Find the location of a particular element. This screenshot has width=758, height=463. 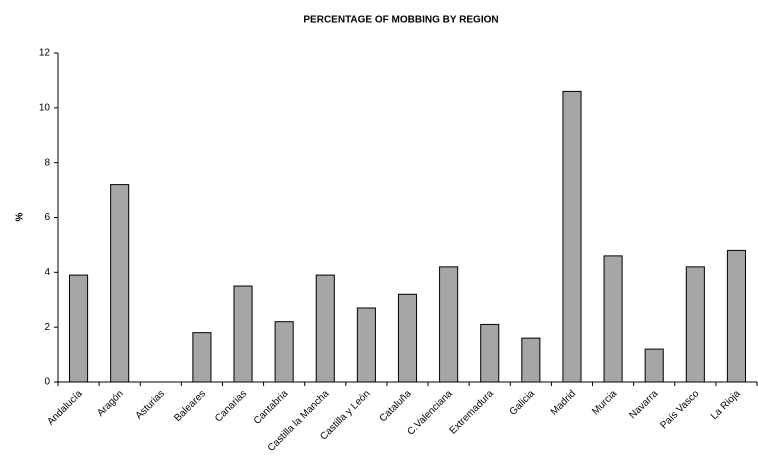

x-tick-label: Extremadura is located at coordinates (472, 412).